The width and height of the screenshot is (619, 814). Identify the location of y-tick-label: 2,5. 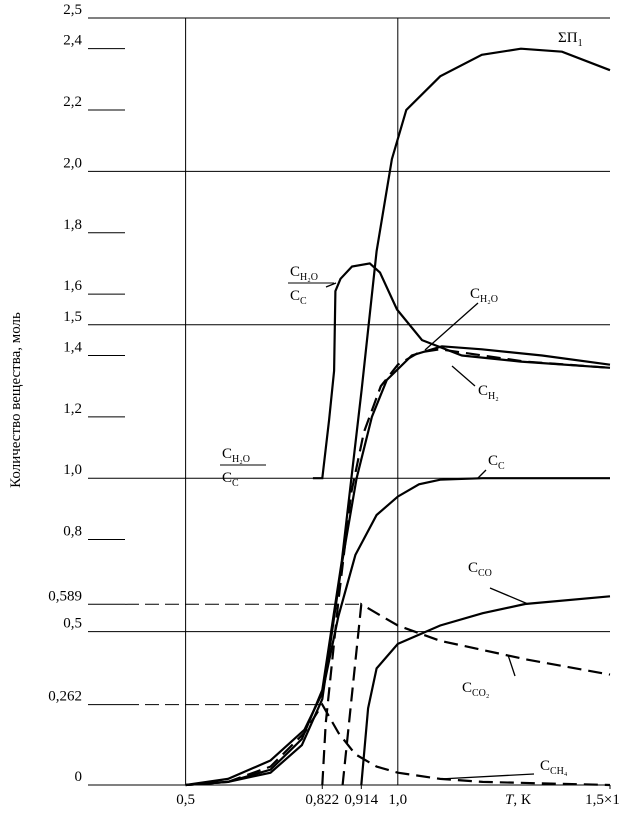
(72, 10).